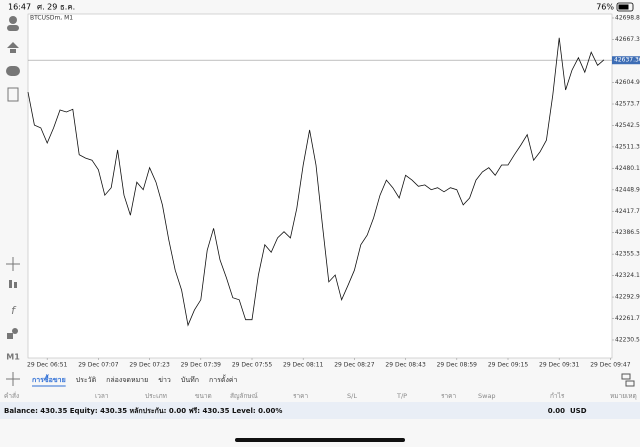 The image size is (640, 447). Describe the element at coordinates (627, 82) in the screenshot. I see `y-tick-label: 42604.90` at that location.